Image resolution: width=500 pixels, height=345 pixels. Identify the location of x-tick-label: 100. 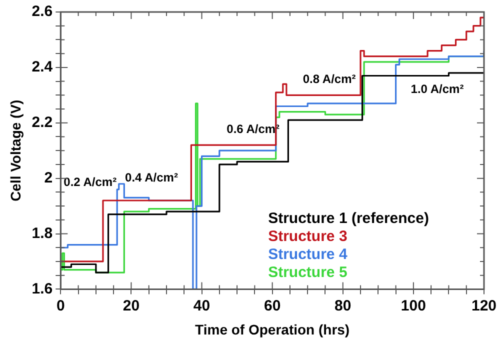
(413, 305).